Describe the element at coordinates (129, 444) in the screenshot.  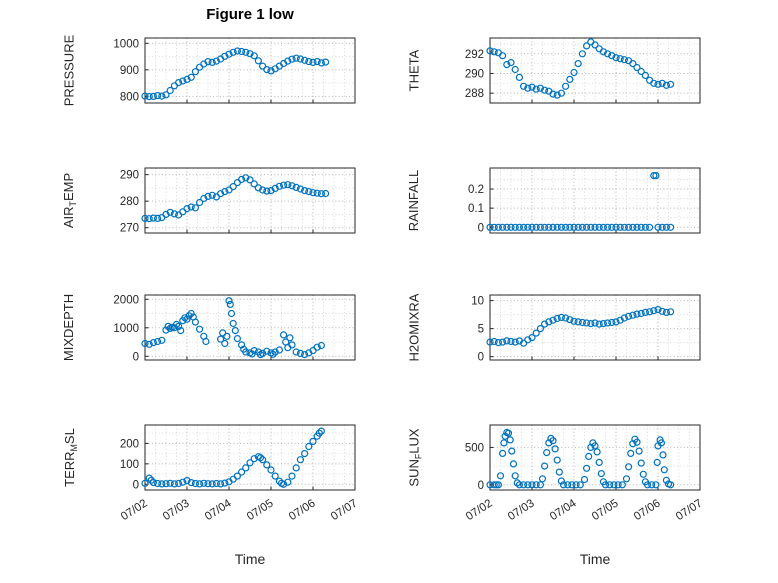
I see `y-tick-label: 200` at that location.